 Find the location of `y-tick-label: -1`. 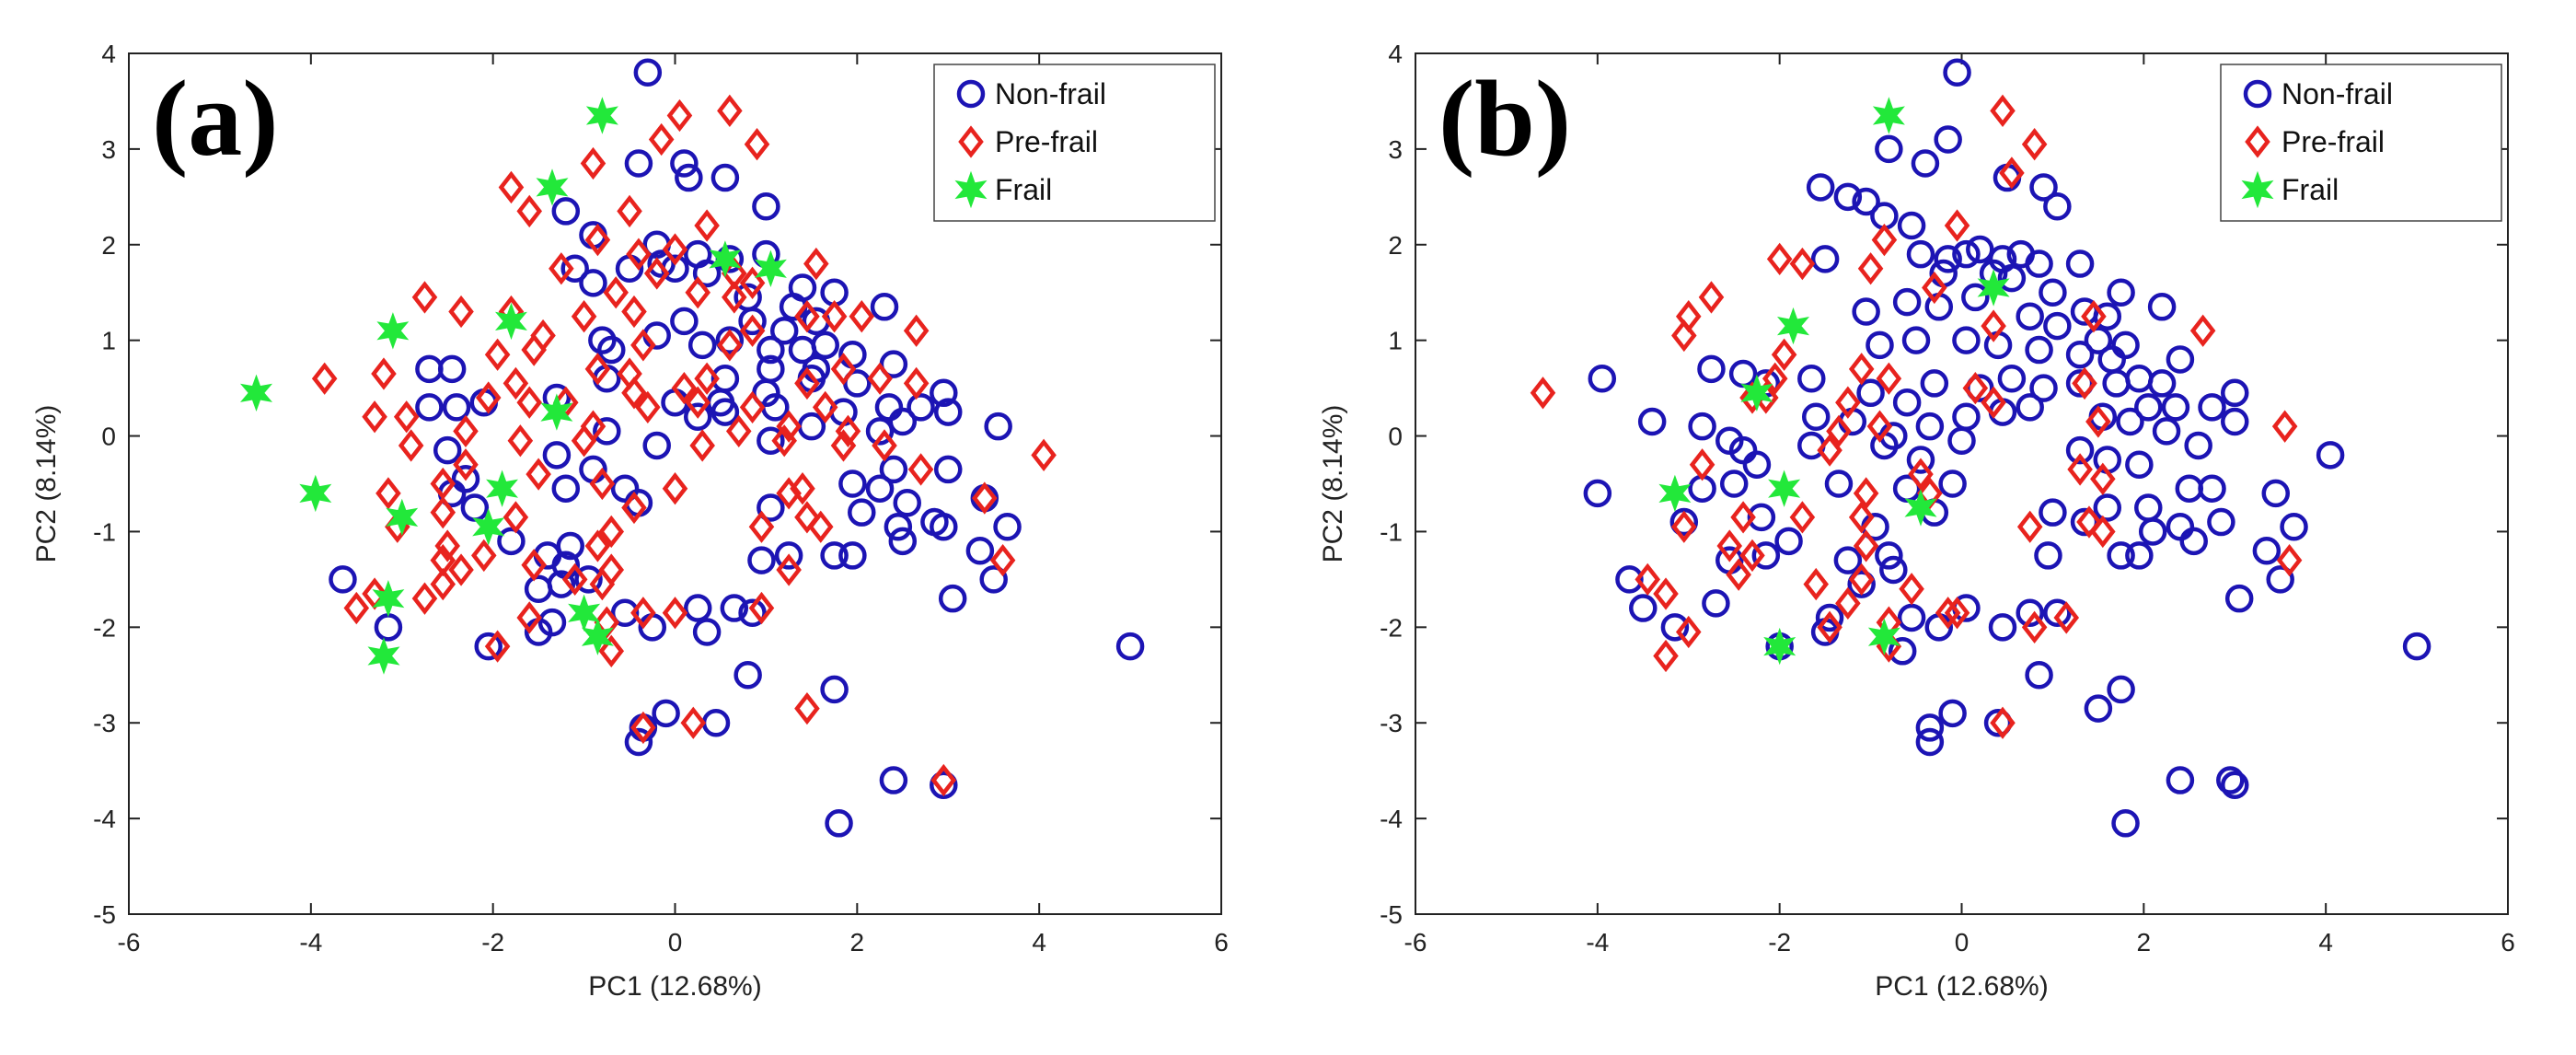

y-tick-label: -1 is located at coordinates (1391, 531).